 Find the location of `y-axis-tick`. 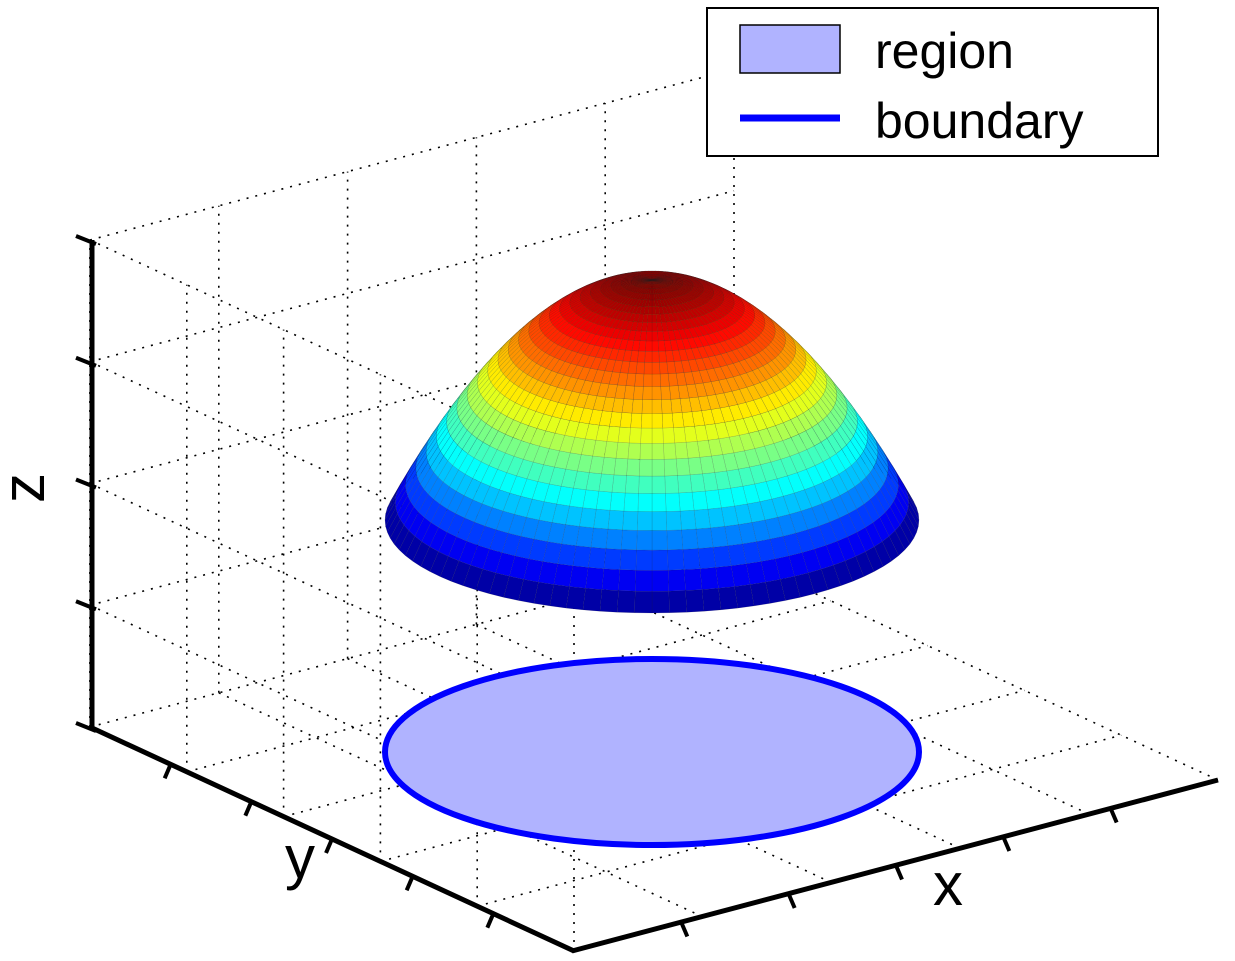

y-axis-tick is located at coordinates (490, 920).